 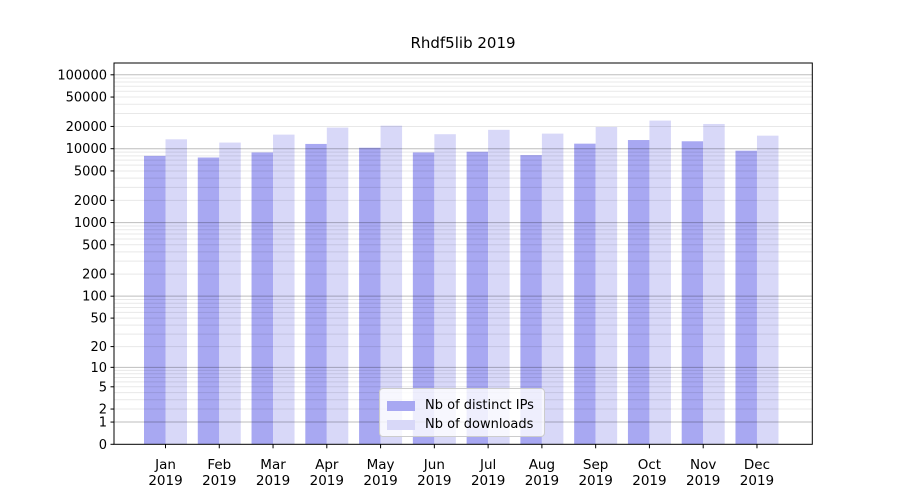 I want to click on bar-distinct-ips-aug, so click(x=531, y=300).